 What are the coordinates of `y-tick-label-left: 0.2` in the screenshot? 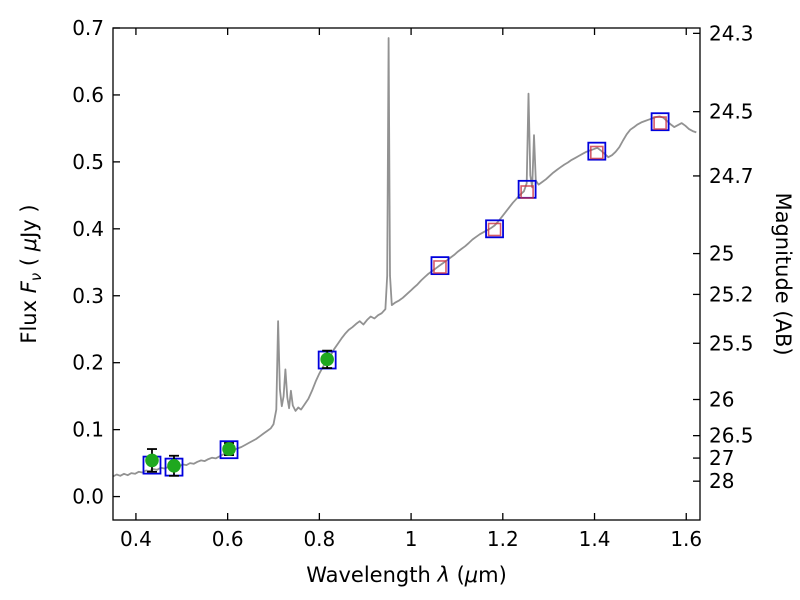 It's located at (88, 363).